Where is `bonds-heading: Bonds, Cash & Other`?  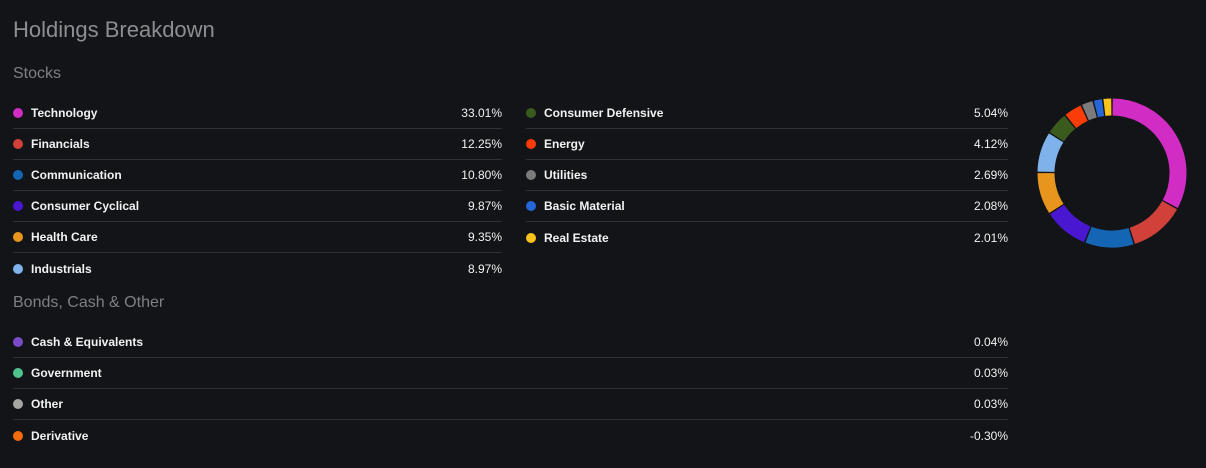
bonds-heading: Bonds, Cash & Other is located at coordinates (89, 302).